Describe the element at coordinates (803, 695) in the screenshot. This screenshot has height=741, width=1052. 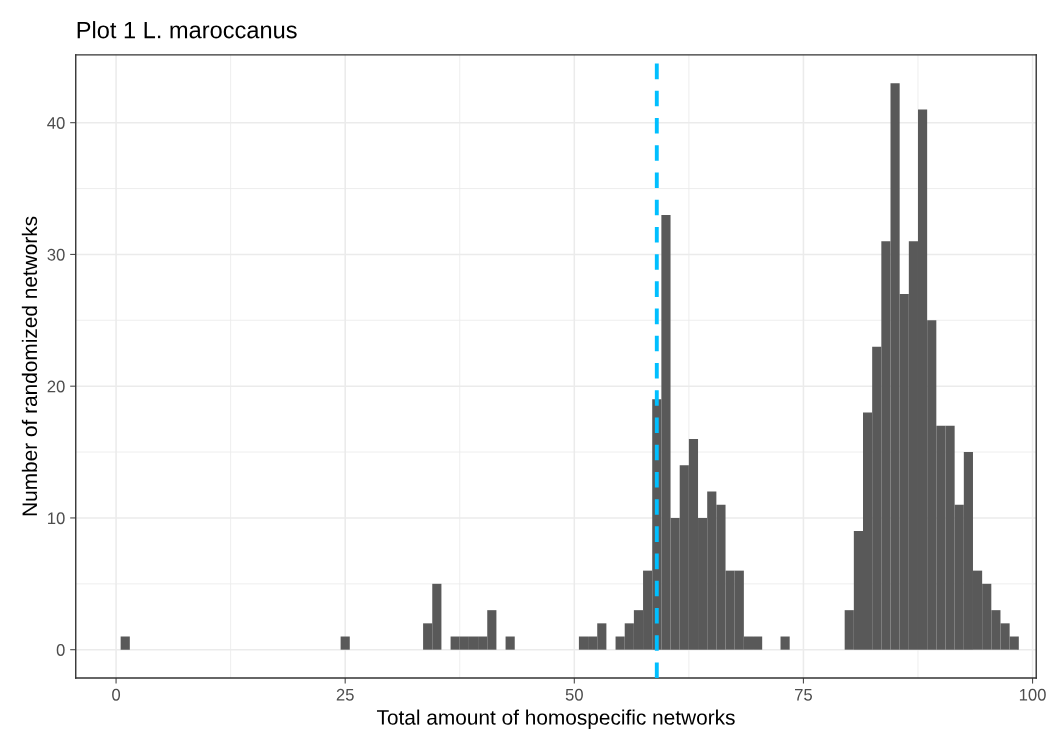
I see `x-tick-label: 75` at that location.